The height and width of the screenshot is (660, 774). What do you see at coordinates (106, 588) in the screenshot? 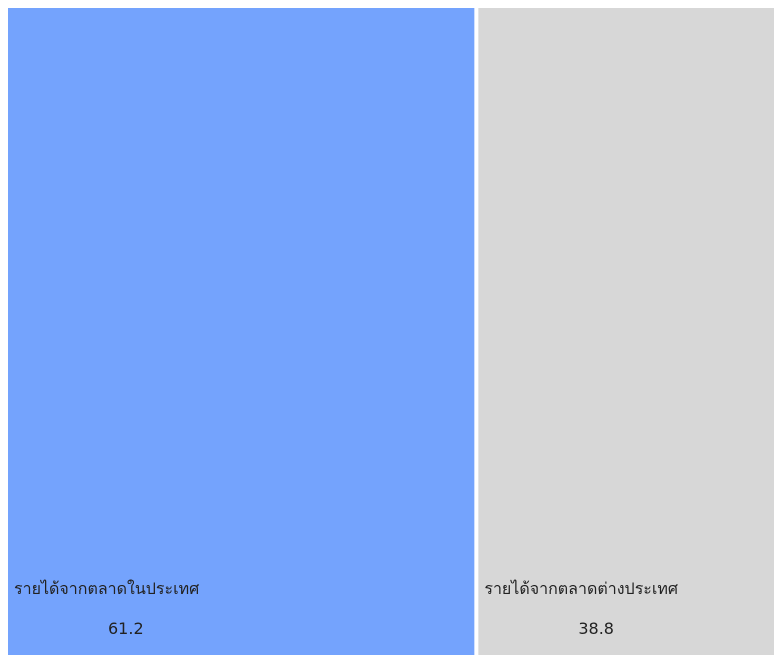
I see `tile-label: รายได้จากตลาดในประเทศ` at bounding box center [106, 588].